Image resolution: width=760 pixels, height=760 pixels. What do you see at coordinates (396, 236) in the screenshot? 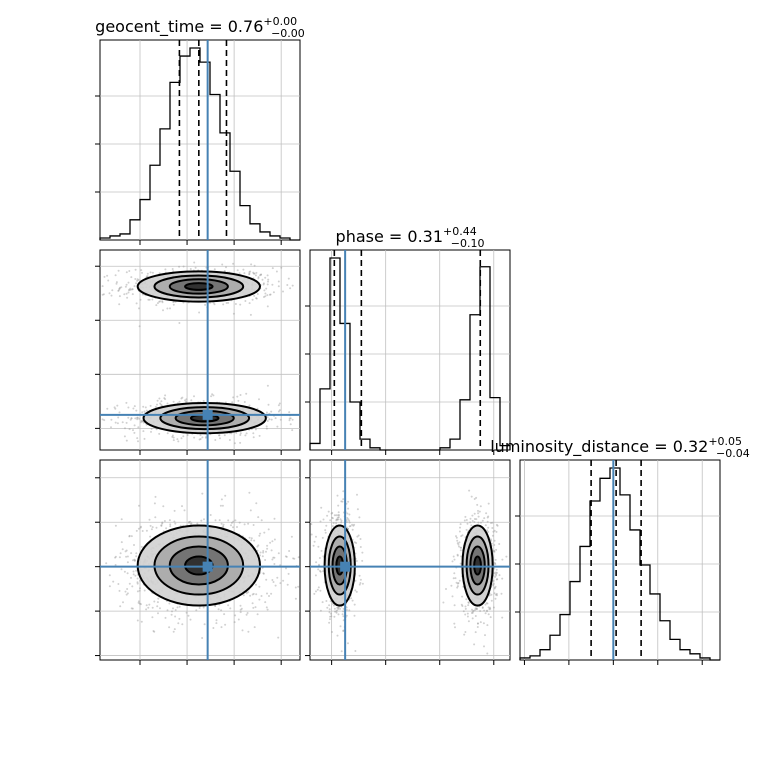
I see `title-eq: =` at bounding box center [396, 236].